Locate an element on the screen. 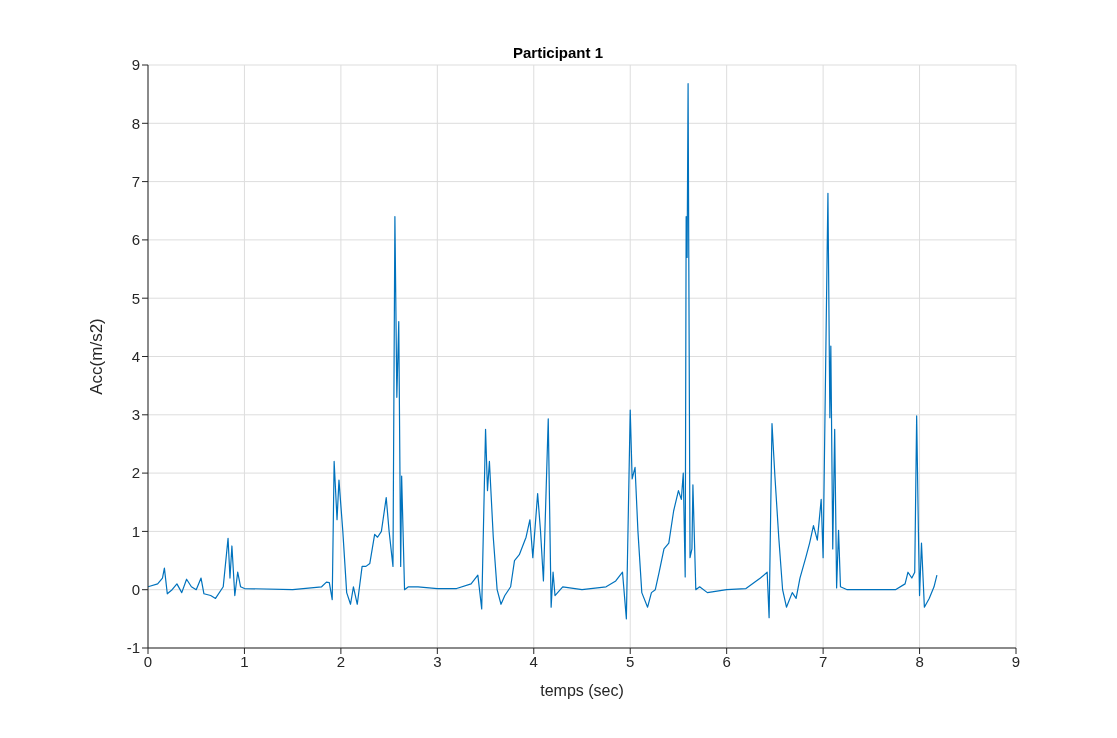 The height and width of the screenshot is (738, 1117). x-tick-label: 5 is located at coordinates (630, 661).